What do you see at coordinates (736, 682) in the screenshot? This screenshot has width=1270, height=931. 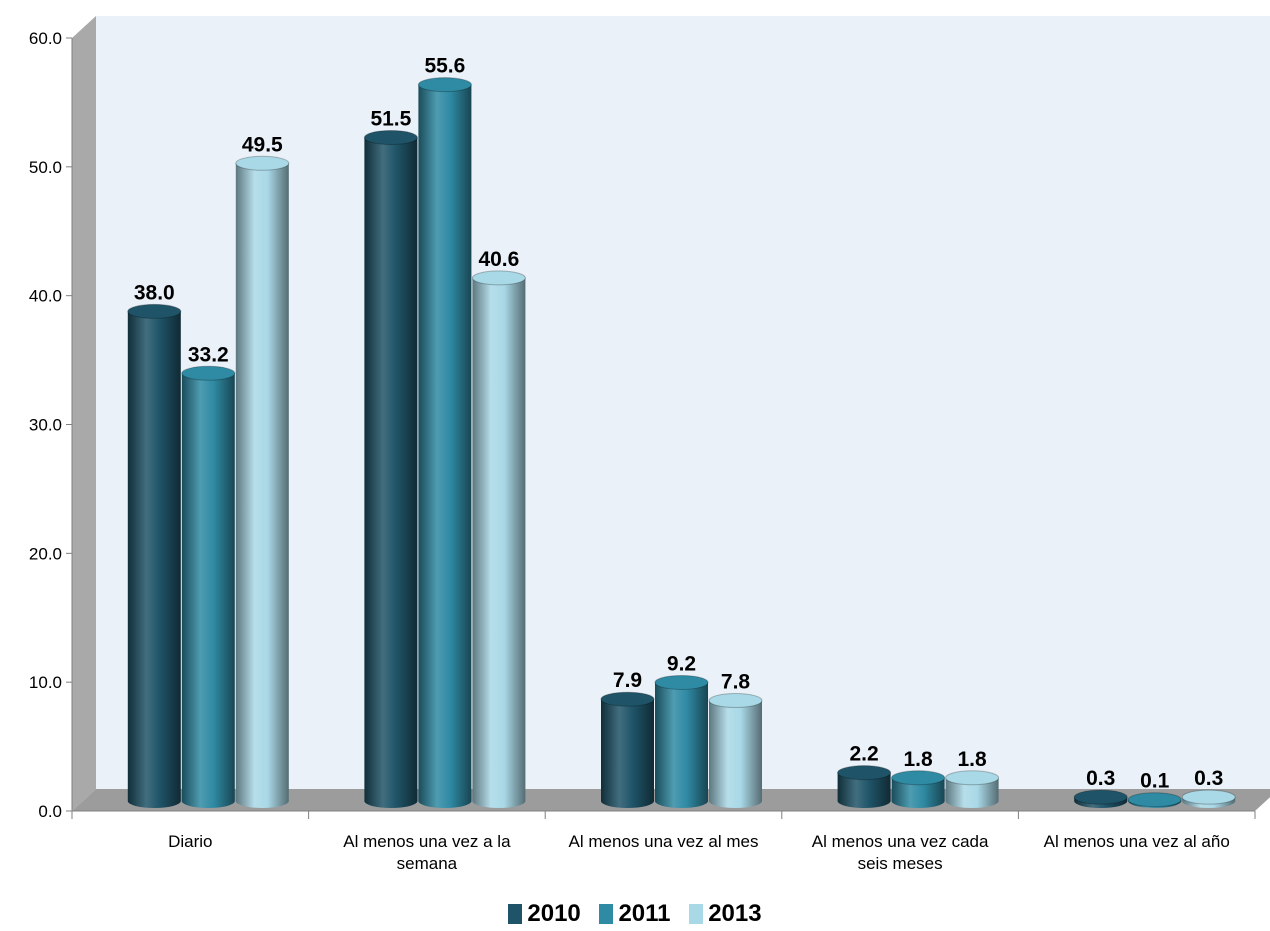 I see `data-label: 7.8` at bounding box center [736, 682].